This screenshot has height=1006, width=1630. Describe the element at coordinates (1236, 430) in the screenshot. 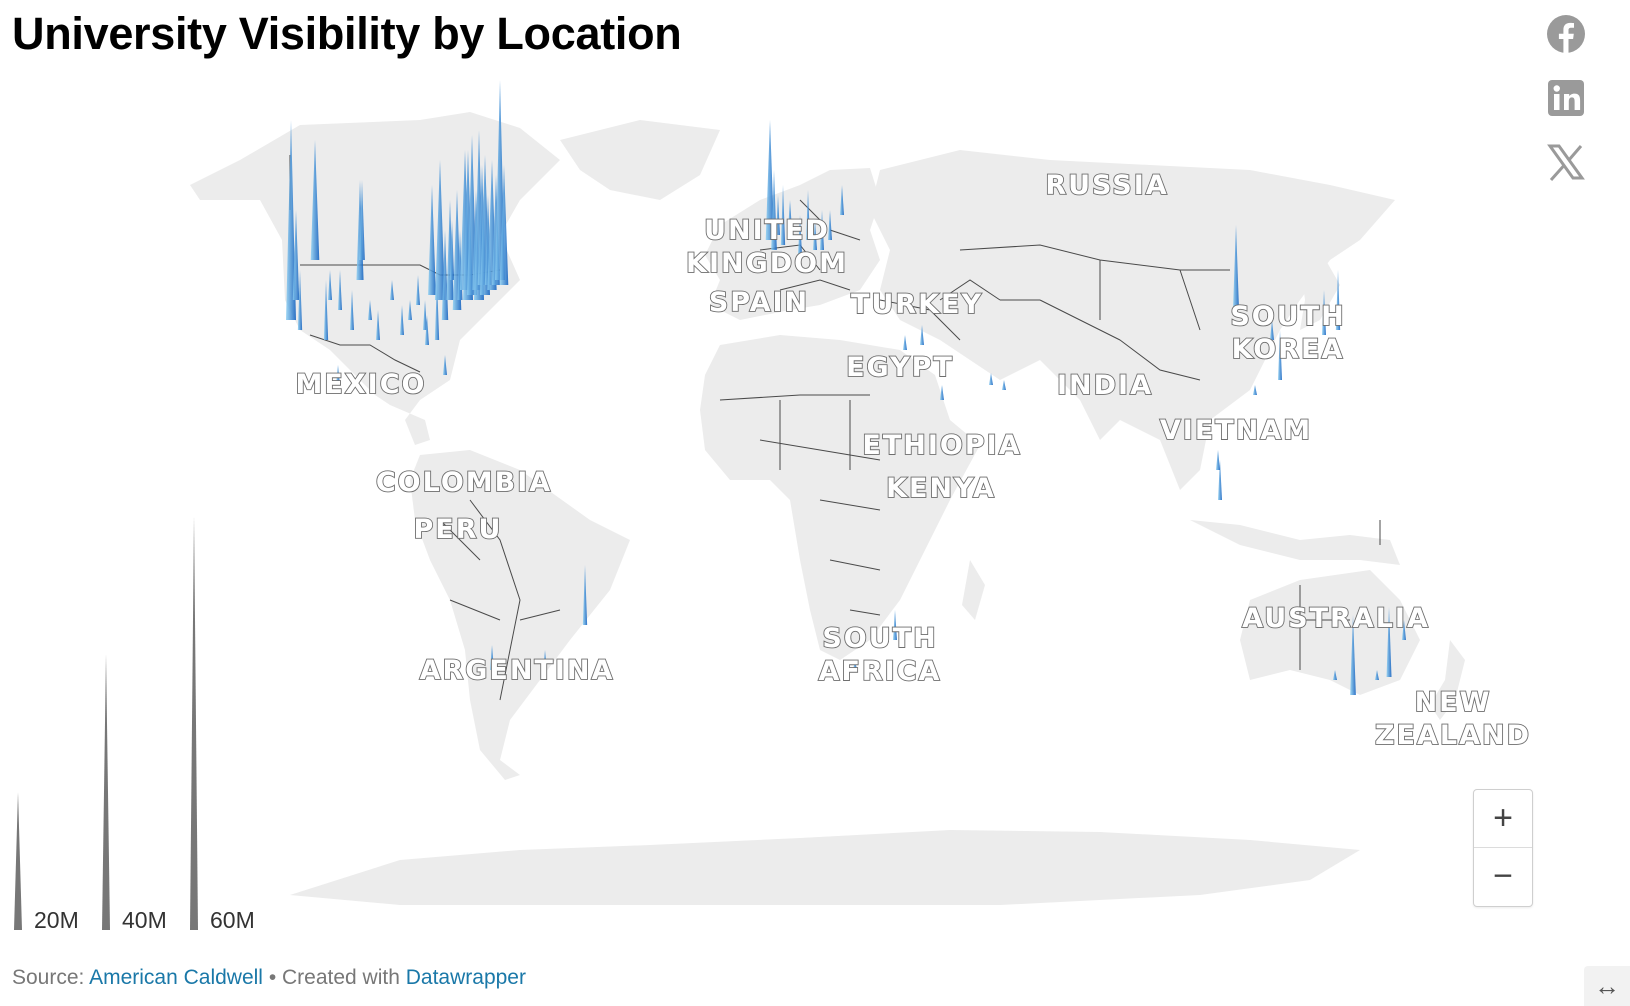

I see `country-label-line: VIETNAM` at that location.